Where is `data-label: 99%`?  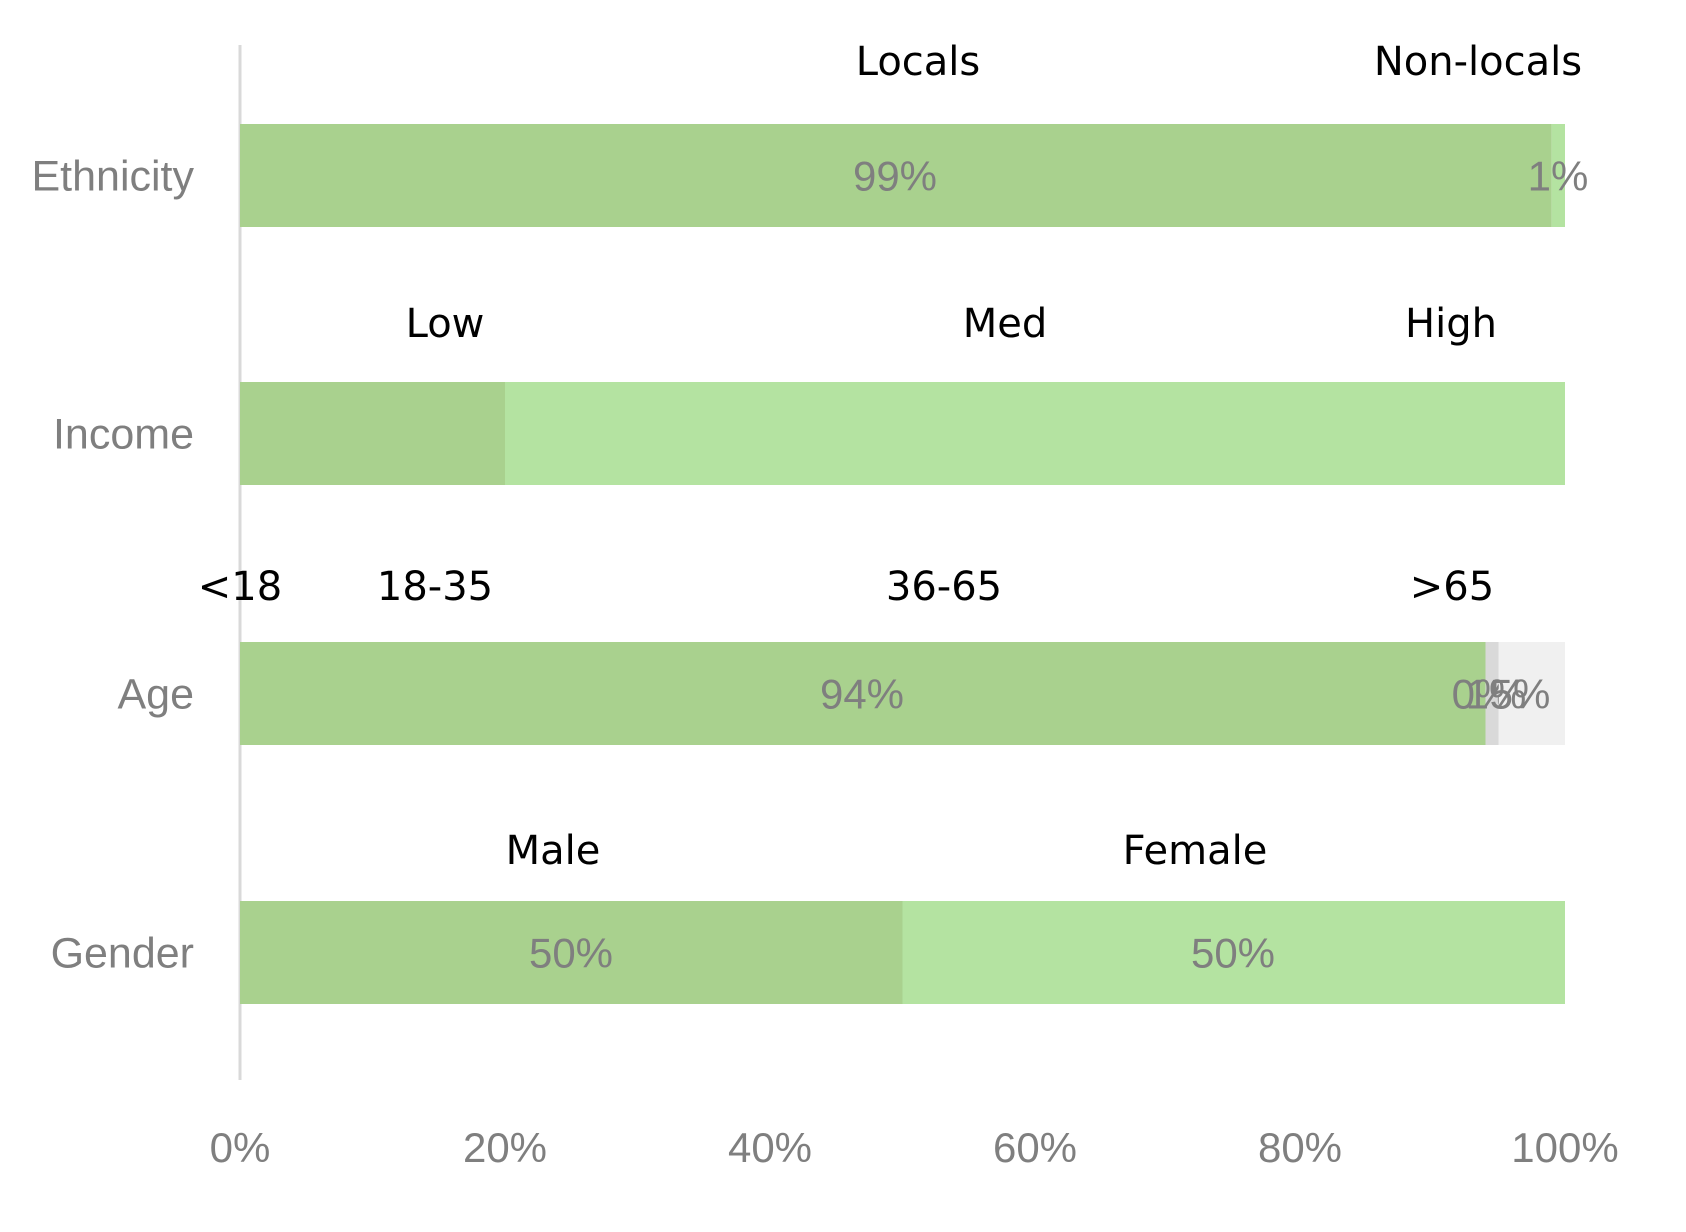
data-label: 99% is located at coordinates (895, 176).